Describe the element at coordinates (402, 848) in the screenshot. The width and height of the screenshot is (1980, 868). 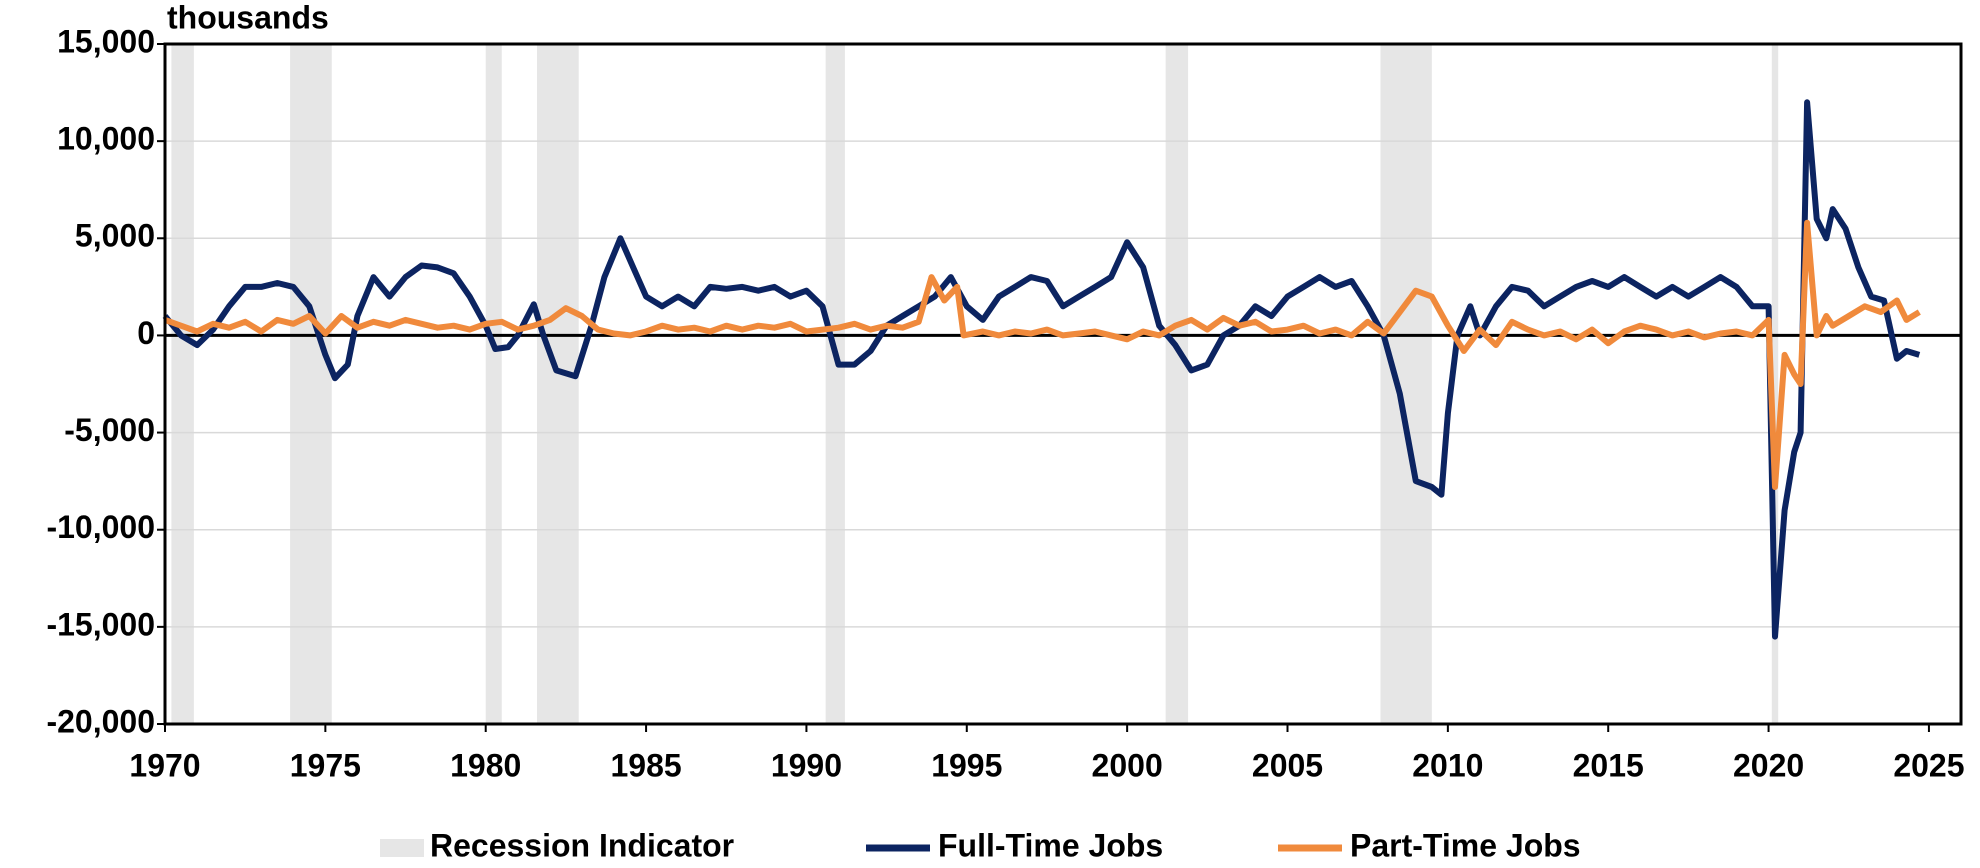
I see `legend-swatch` at that location.